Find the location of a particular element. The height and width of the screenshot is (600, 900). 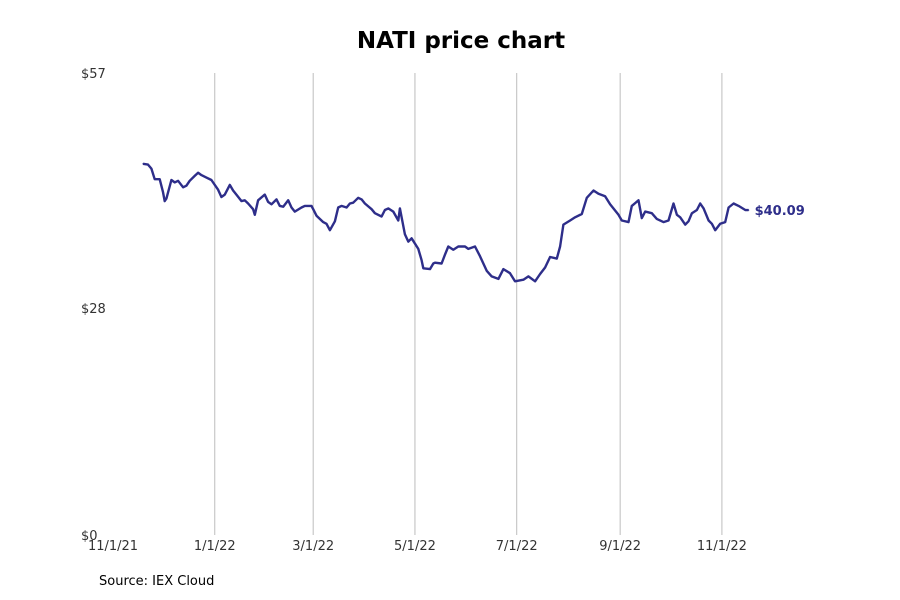

price-series-line is located at coordinates (445, 222).